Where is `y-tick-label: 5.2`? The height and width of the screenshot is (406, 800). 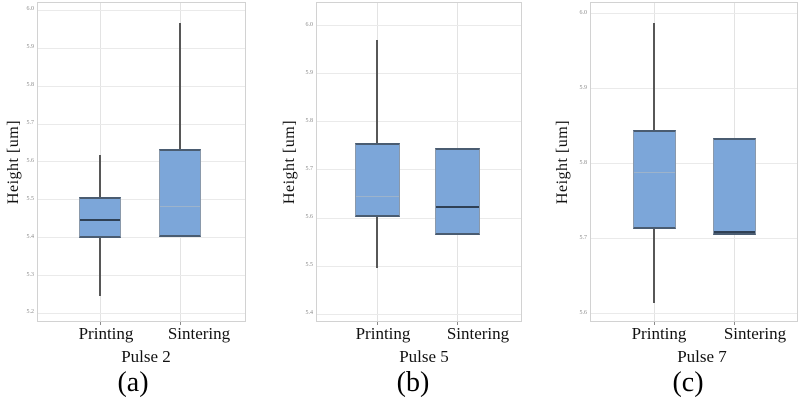
y-tick-label: 5.2 is located at coordinates (30, 312).